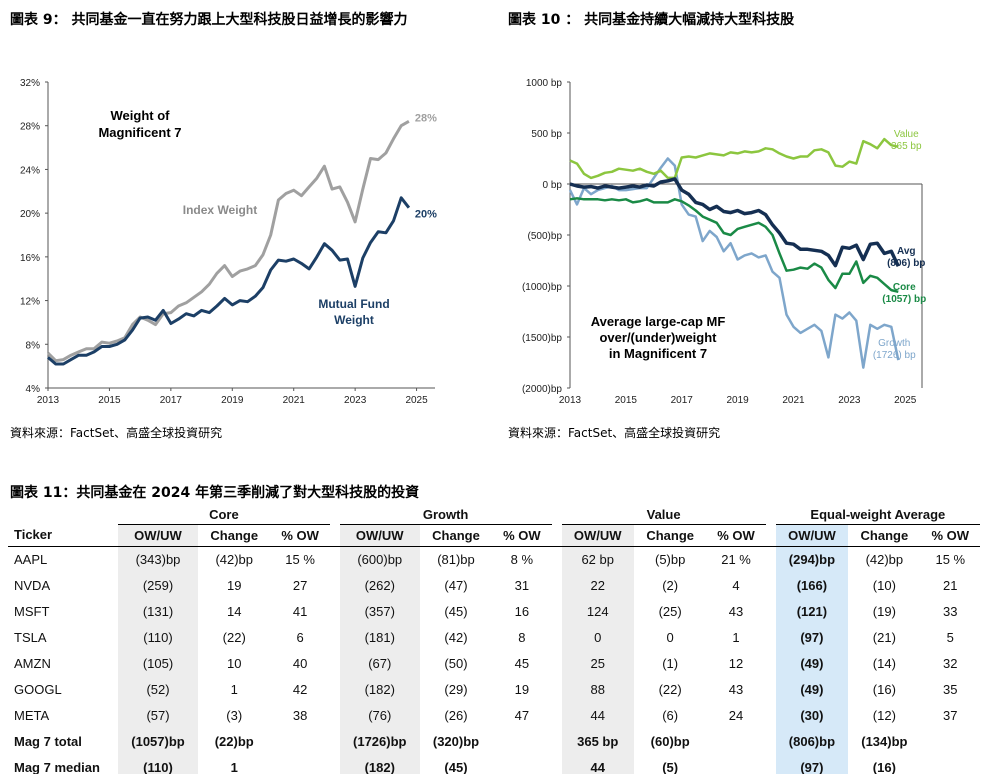  Describe the element at coordinates (30, 637) in the screenshot. I see `ticker-cell: TSLA` at that location.